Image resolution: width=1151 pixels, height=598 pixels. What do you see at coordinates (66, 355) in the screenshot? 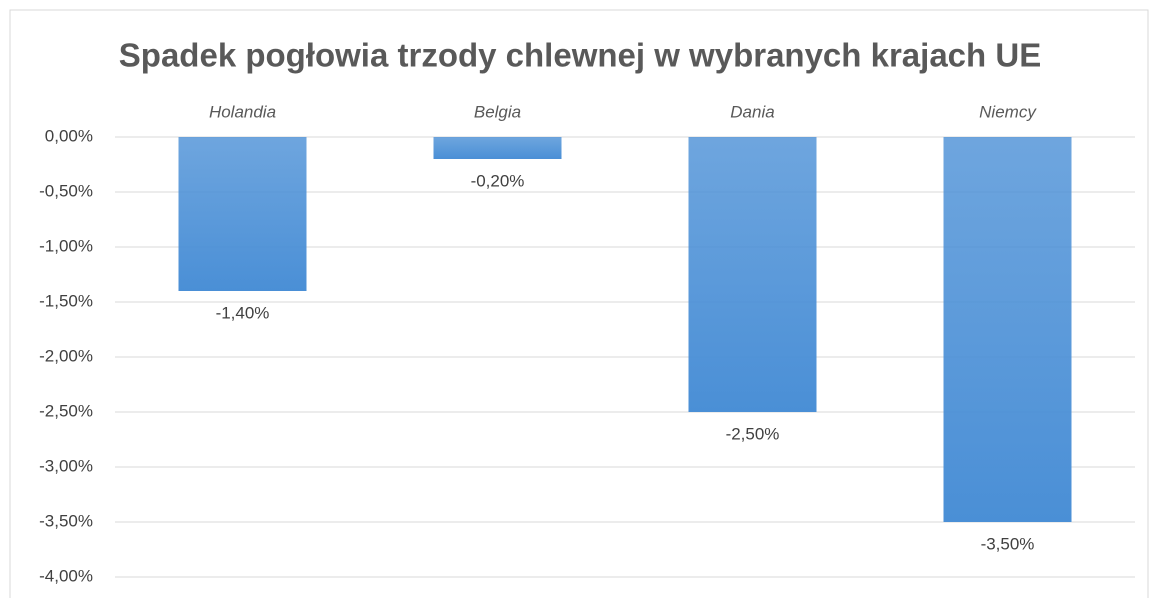
I see `y-tick-label: -2,00%` at bounding box center [66, 355].